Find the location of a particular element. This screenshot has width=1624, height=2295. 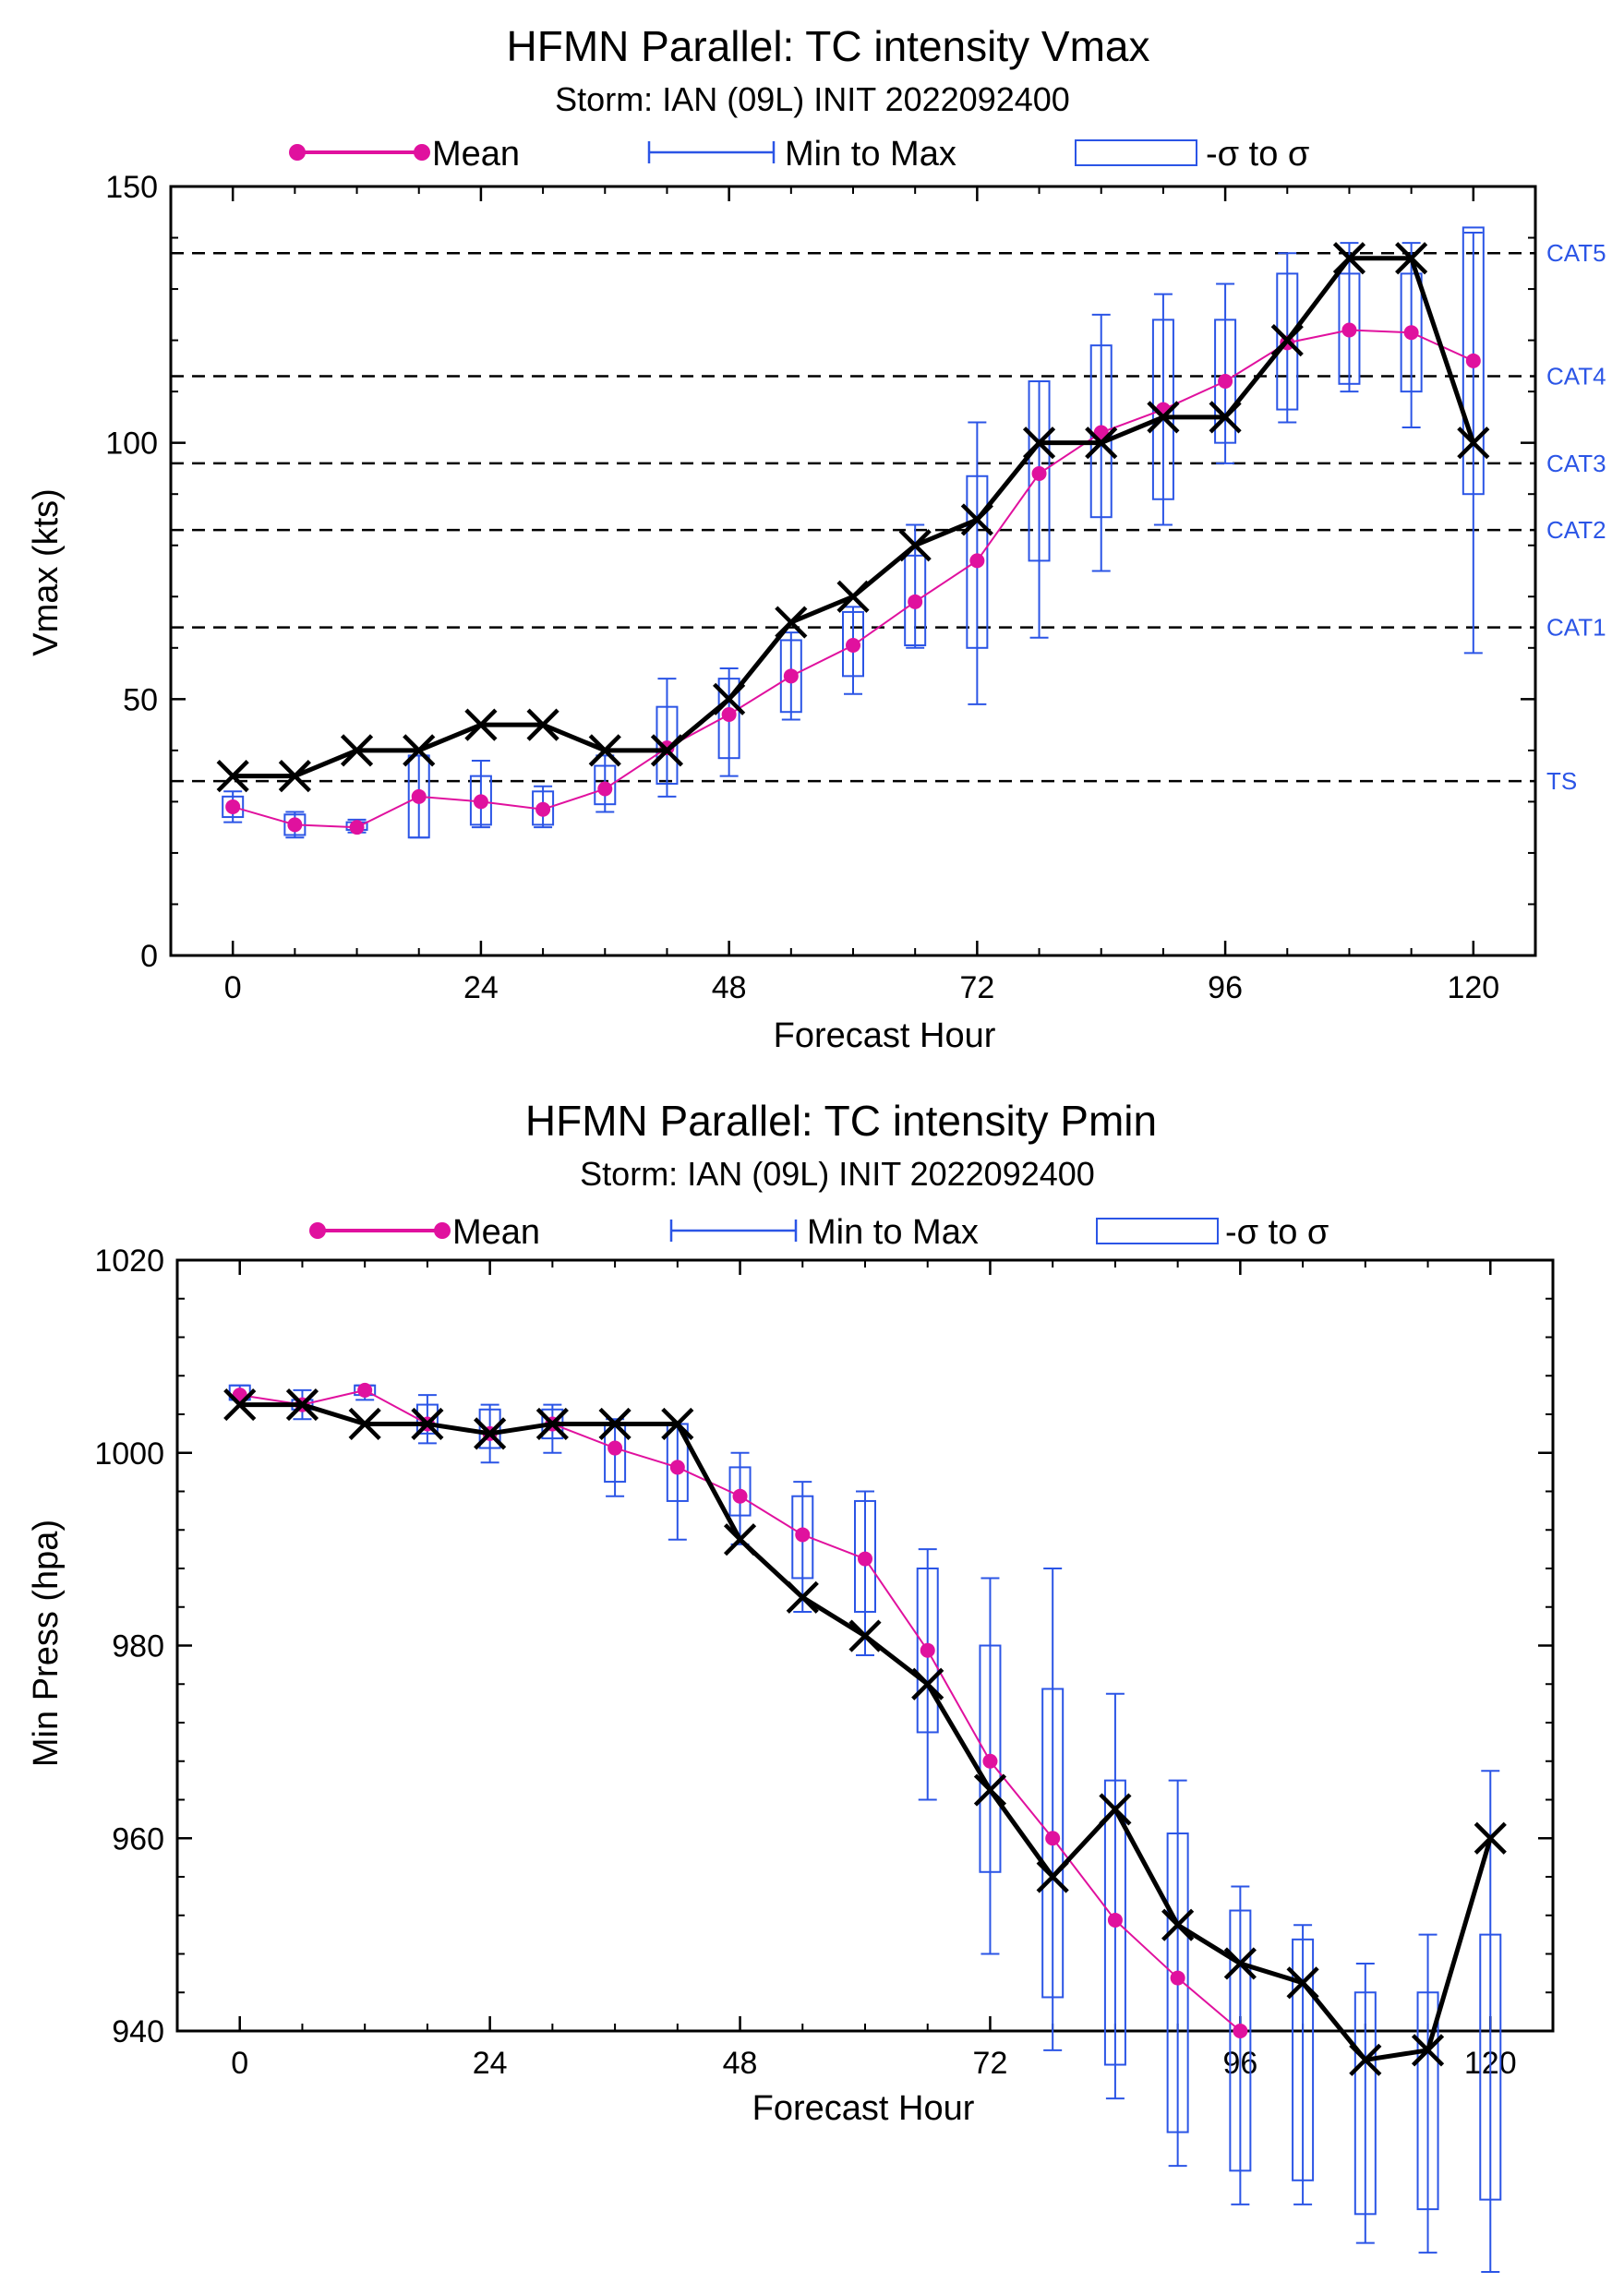

vmax-x-tick-label: 48 is located at coordinates (729, 987).